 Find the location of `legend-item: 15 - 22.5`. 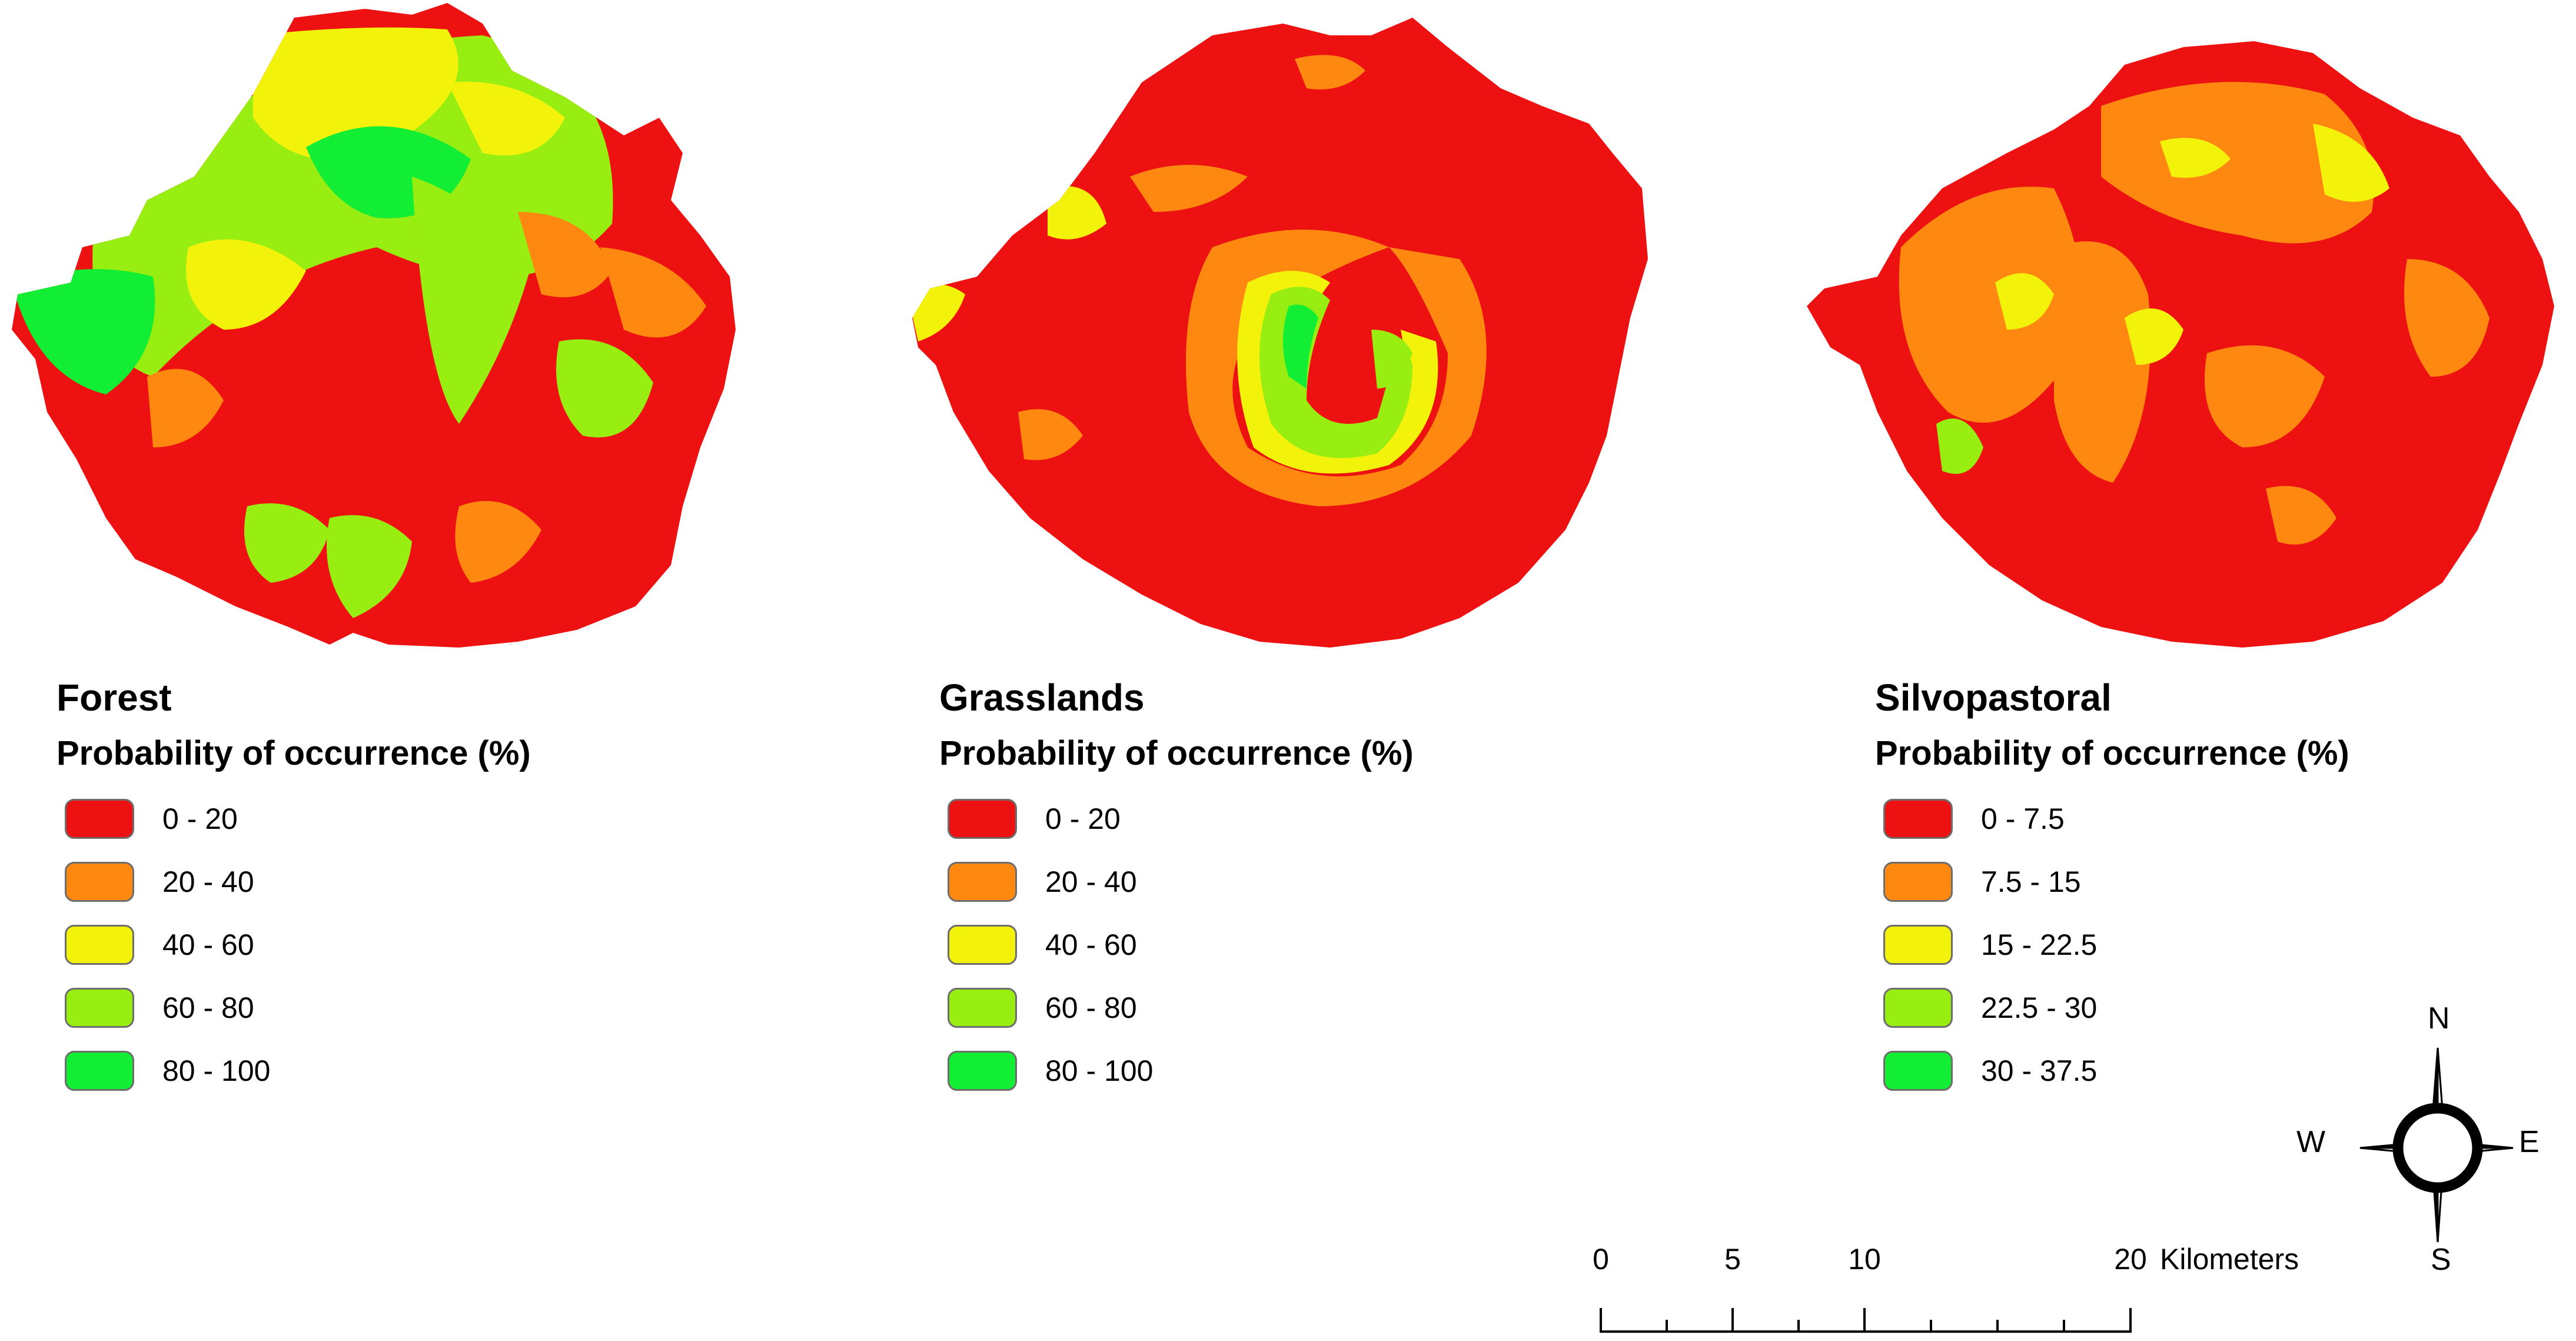

legend-item: 15 - 22.5 is located at coordinates (2112, 944).